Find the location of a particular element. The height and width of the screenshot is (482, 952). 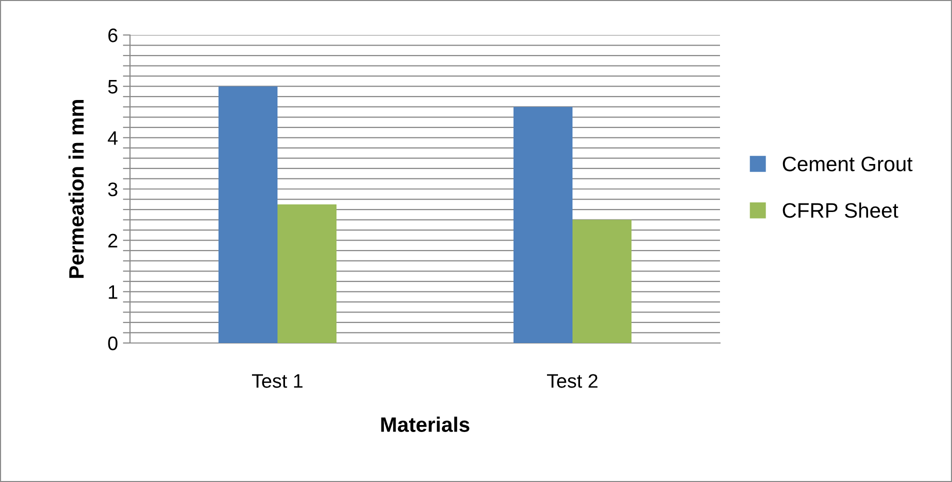

legend-label: CFRP Sheet is located at coordinates (840, 210).